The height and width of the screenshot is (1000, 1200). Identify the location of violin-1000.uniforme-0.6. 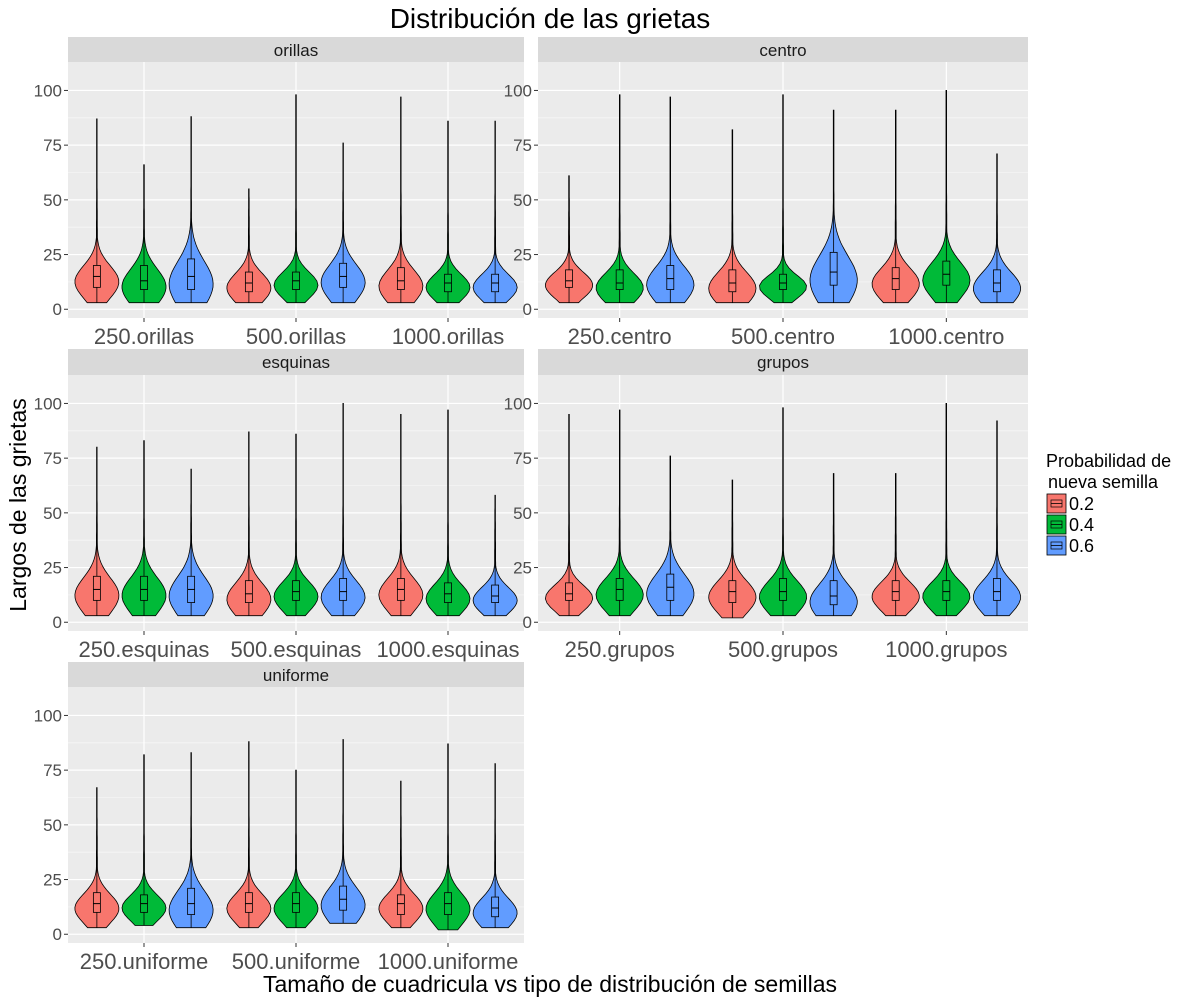
(495, 846).